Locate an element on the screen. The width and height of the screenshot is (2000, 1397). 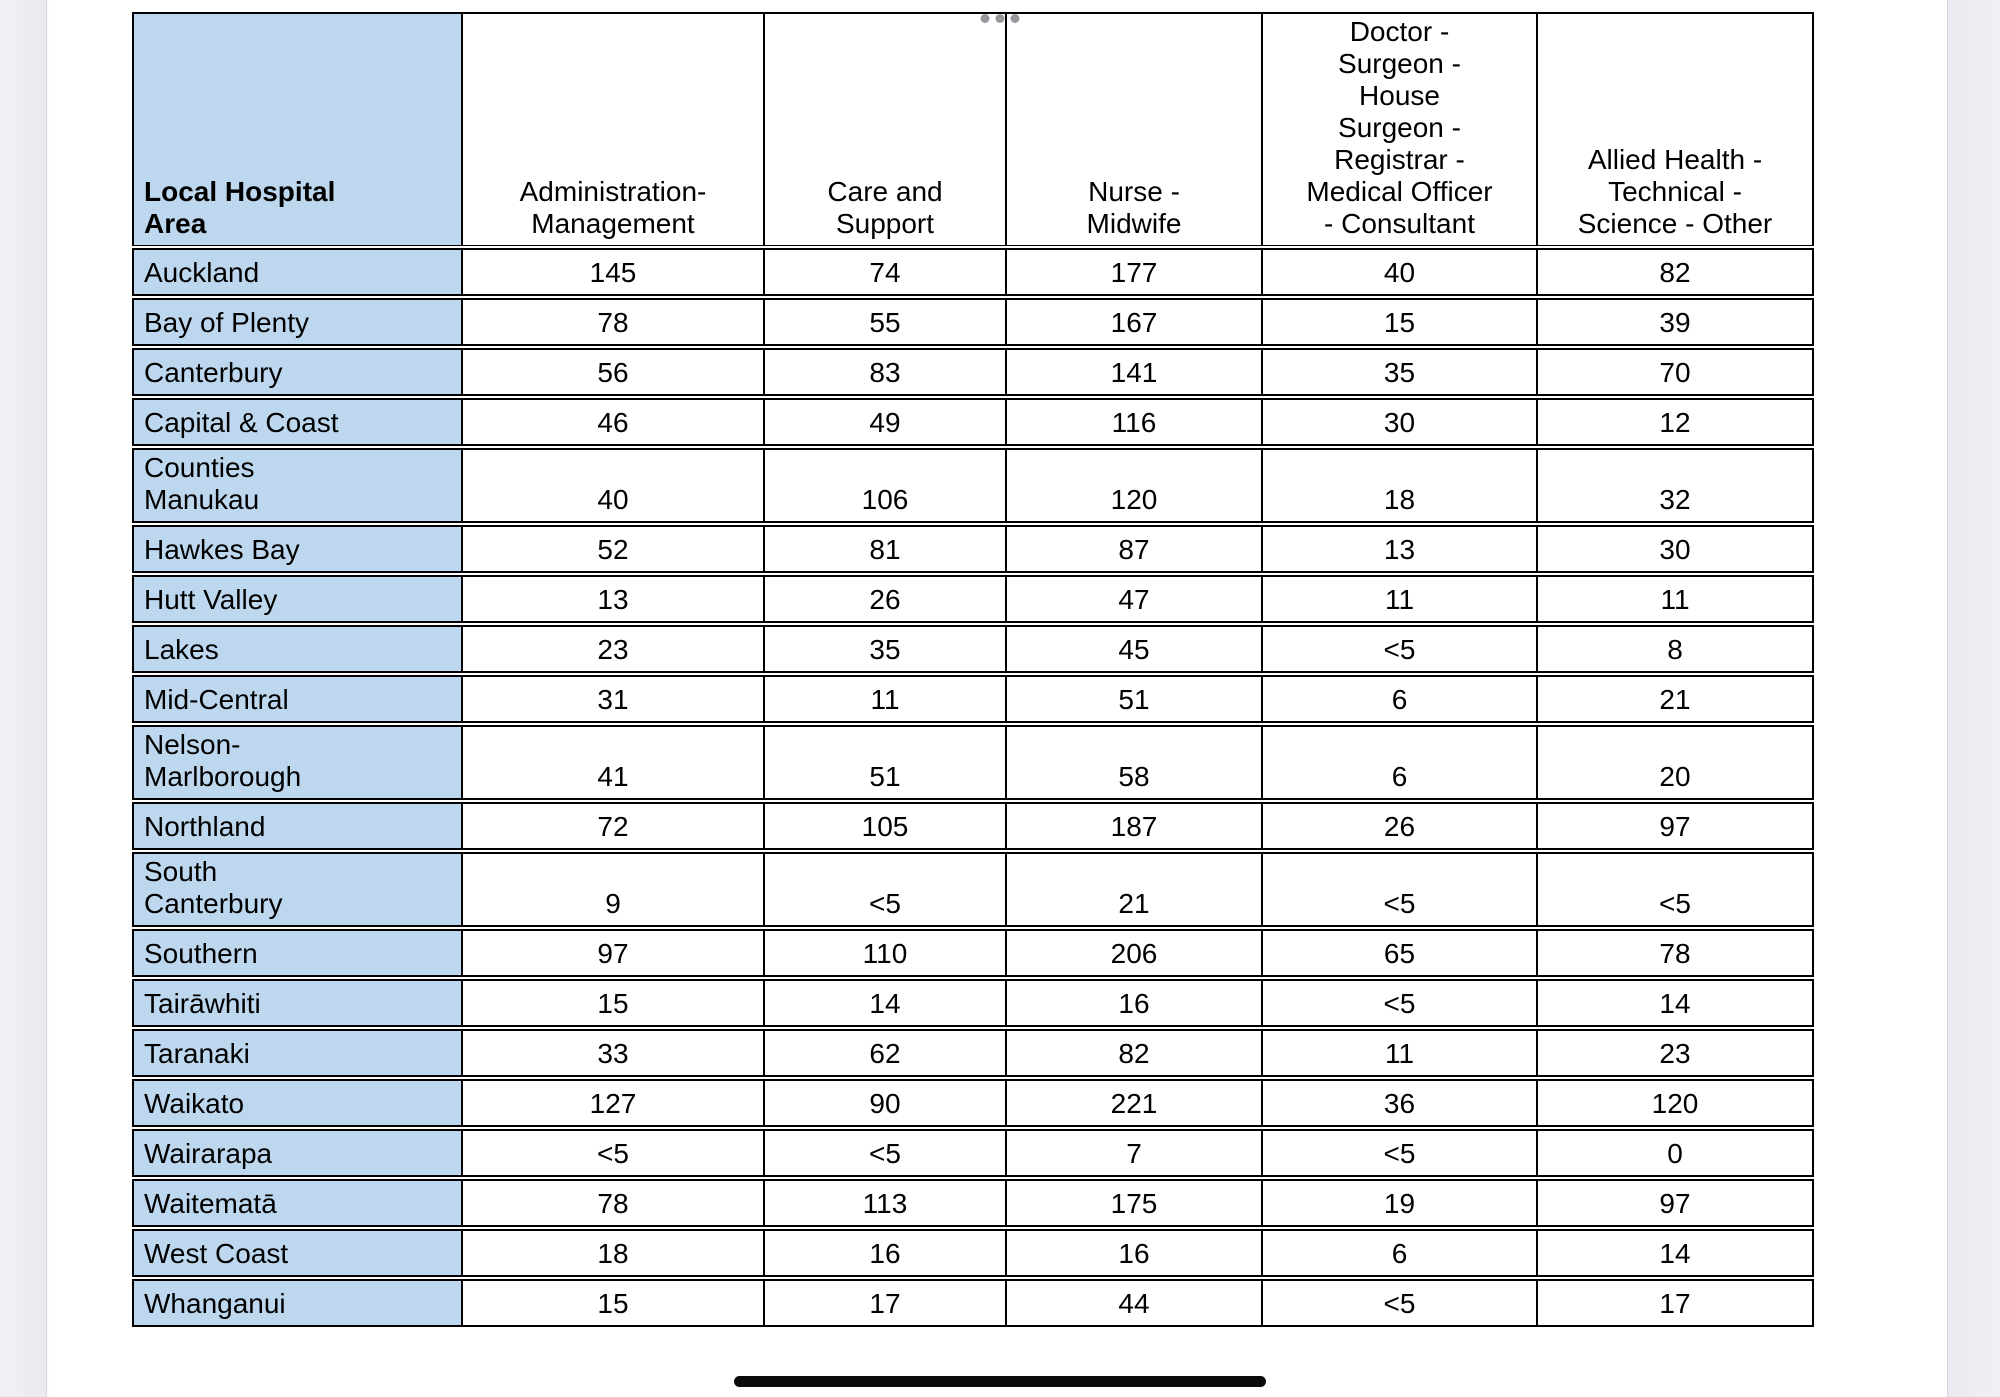
table-row: Bay of Plenty 78 55 167 15 39 is located at coordinates (973, 322).